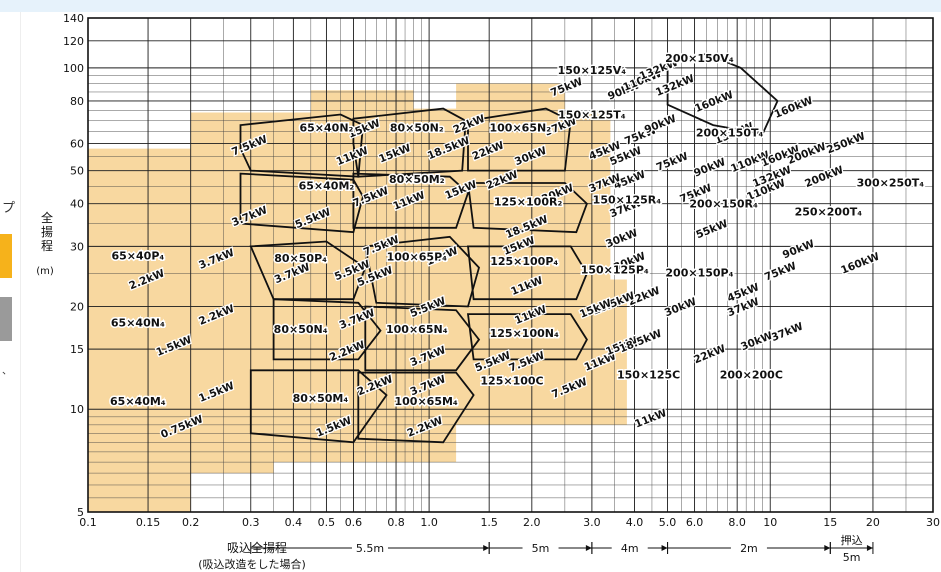 The width and height of the screenshot is (941, 572). I want to click on y-tick-label: 50, so click(77, 171).